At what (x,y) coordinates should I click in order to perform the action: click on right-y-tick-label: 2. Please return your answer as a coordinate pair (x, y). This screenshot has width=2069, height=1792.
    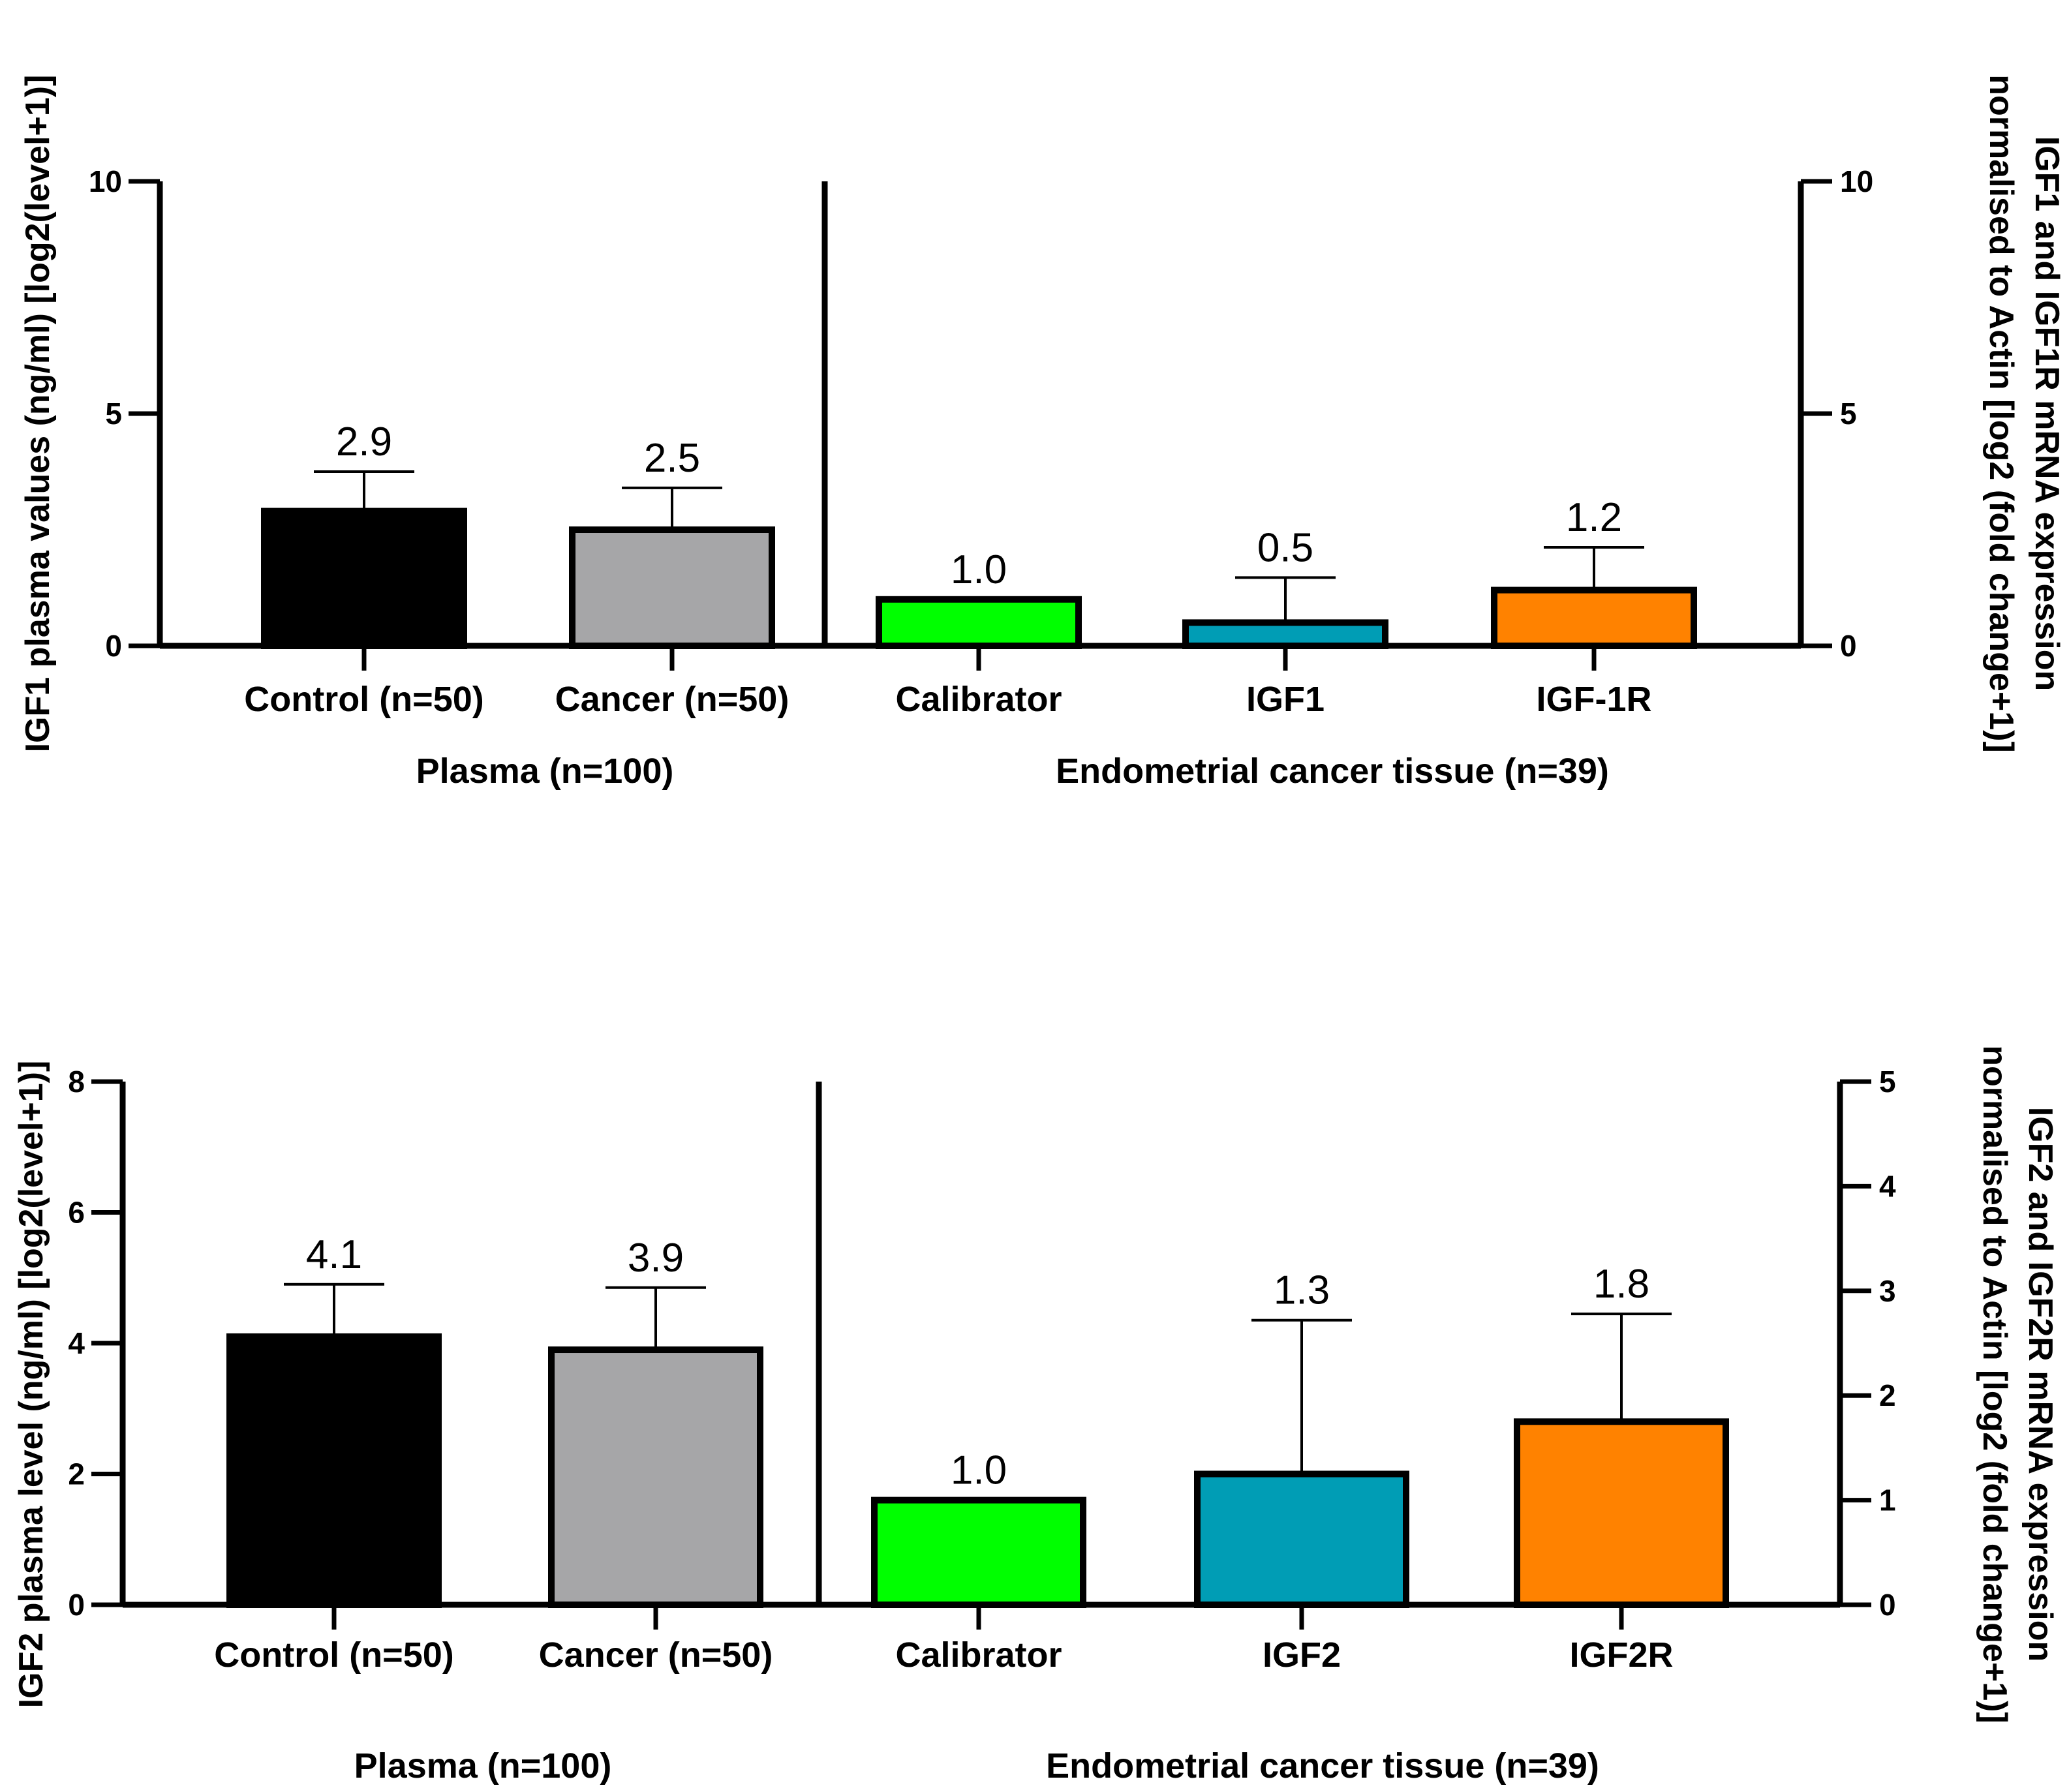
    Looking at the image, I should click on (1888, 1395).